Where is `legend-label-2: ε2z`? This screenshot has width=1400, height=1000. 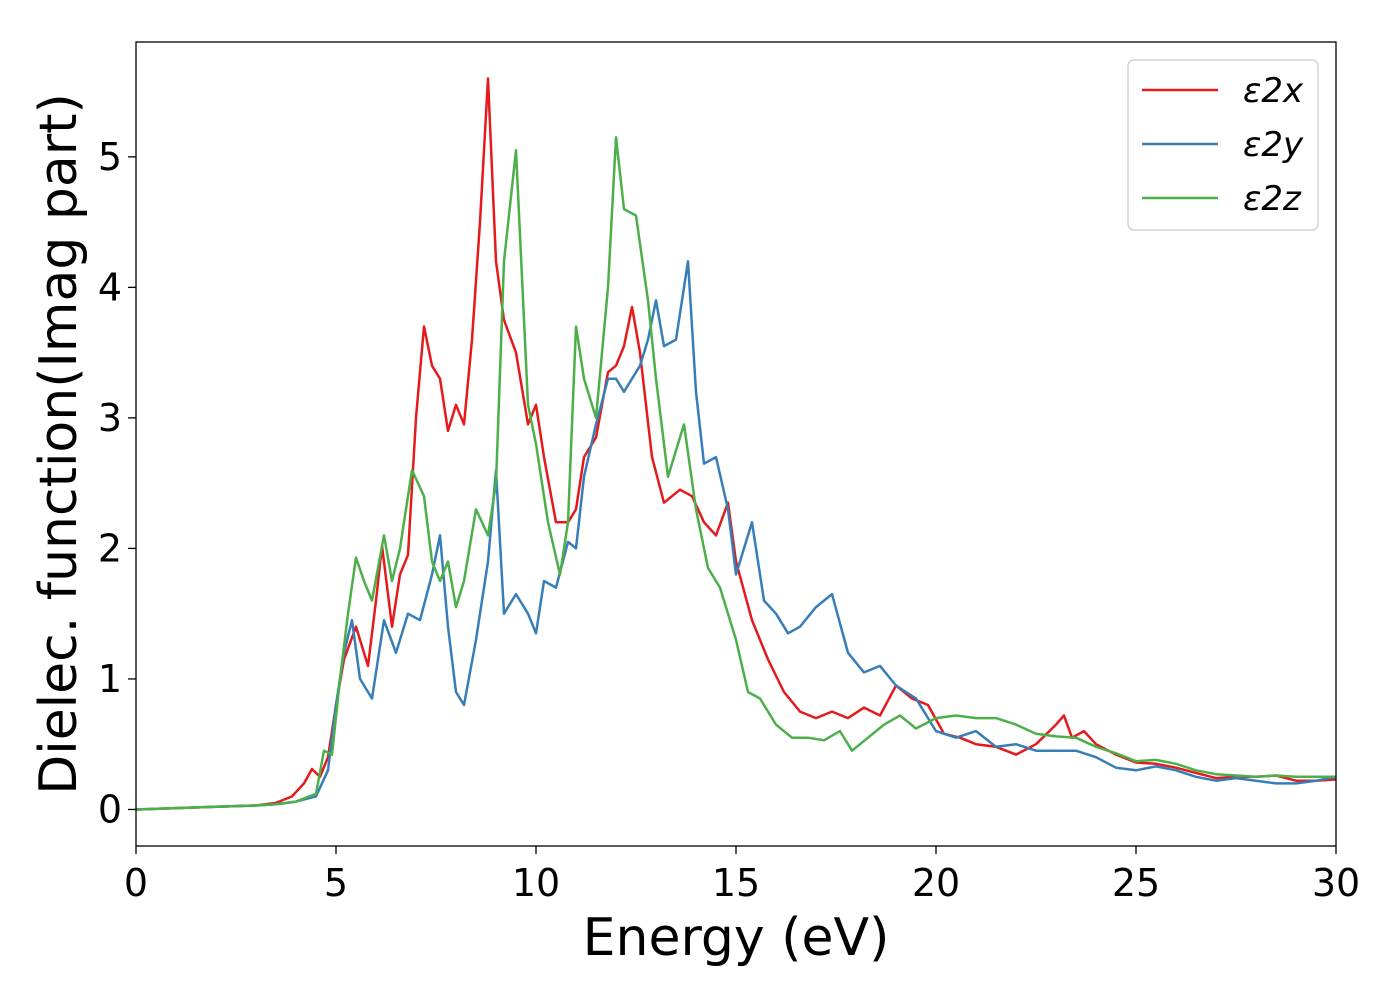 legend-label-2: ε2z is located at coordinates (1272, 199).